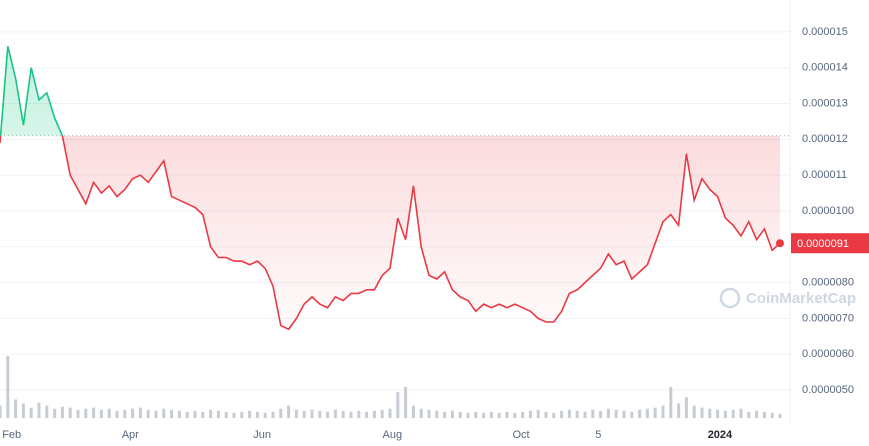 The image size is (869, 446). Describe the element at coordinates (824, 175) in the screenshot. I see `y-tick-label: 0.000011` at that location.